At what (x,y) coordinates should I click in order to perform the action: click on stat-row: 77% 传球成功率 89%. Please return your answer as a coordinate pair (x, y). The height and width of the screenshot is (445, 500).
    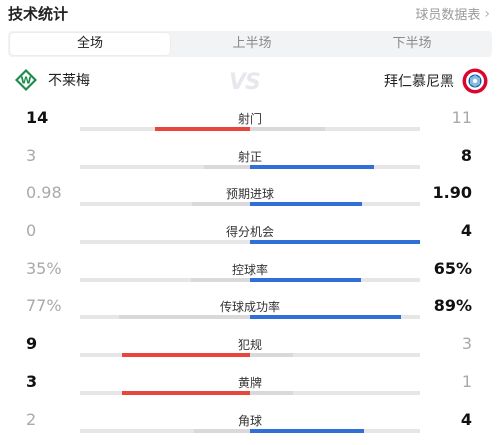
    Looking at the image, I should click on (250, 313).